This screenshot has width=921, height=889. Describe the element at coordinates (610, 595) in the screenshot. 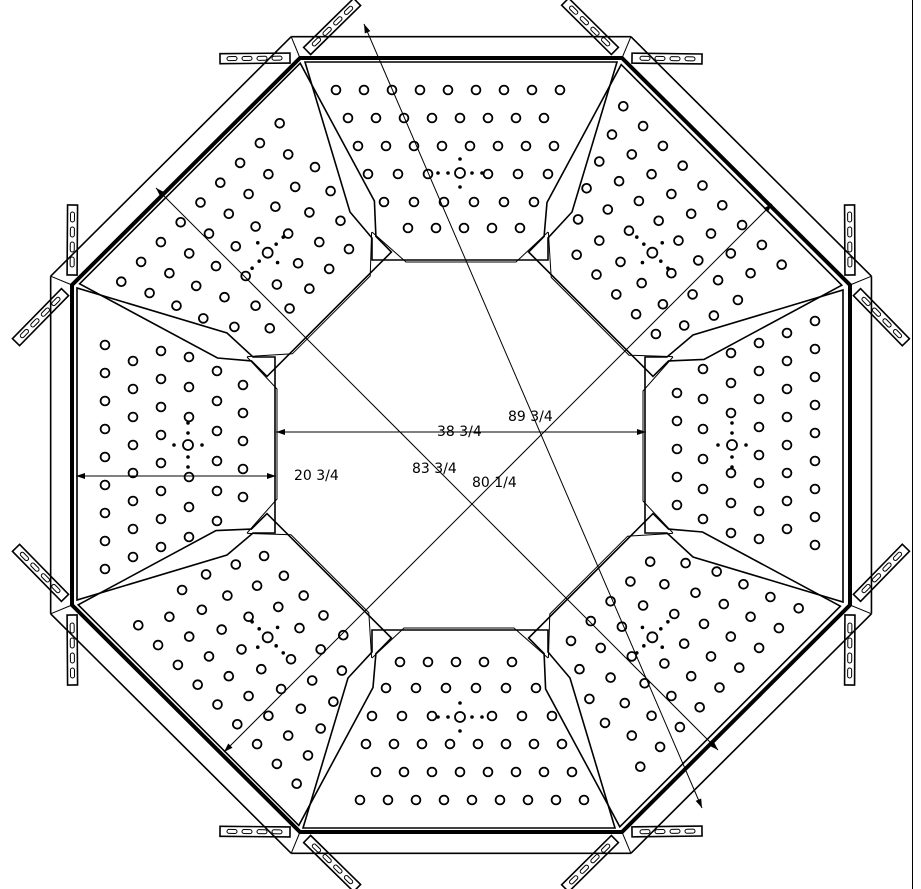

I see `panel-3-inner-edge` at that location.